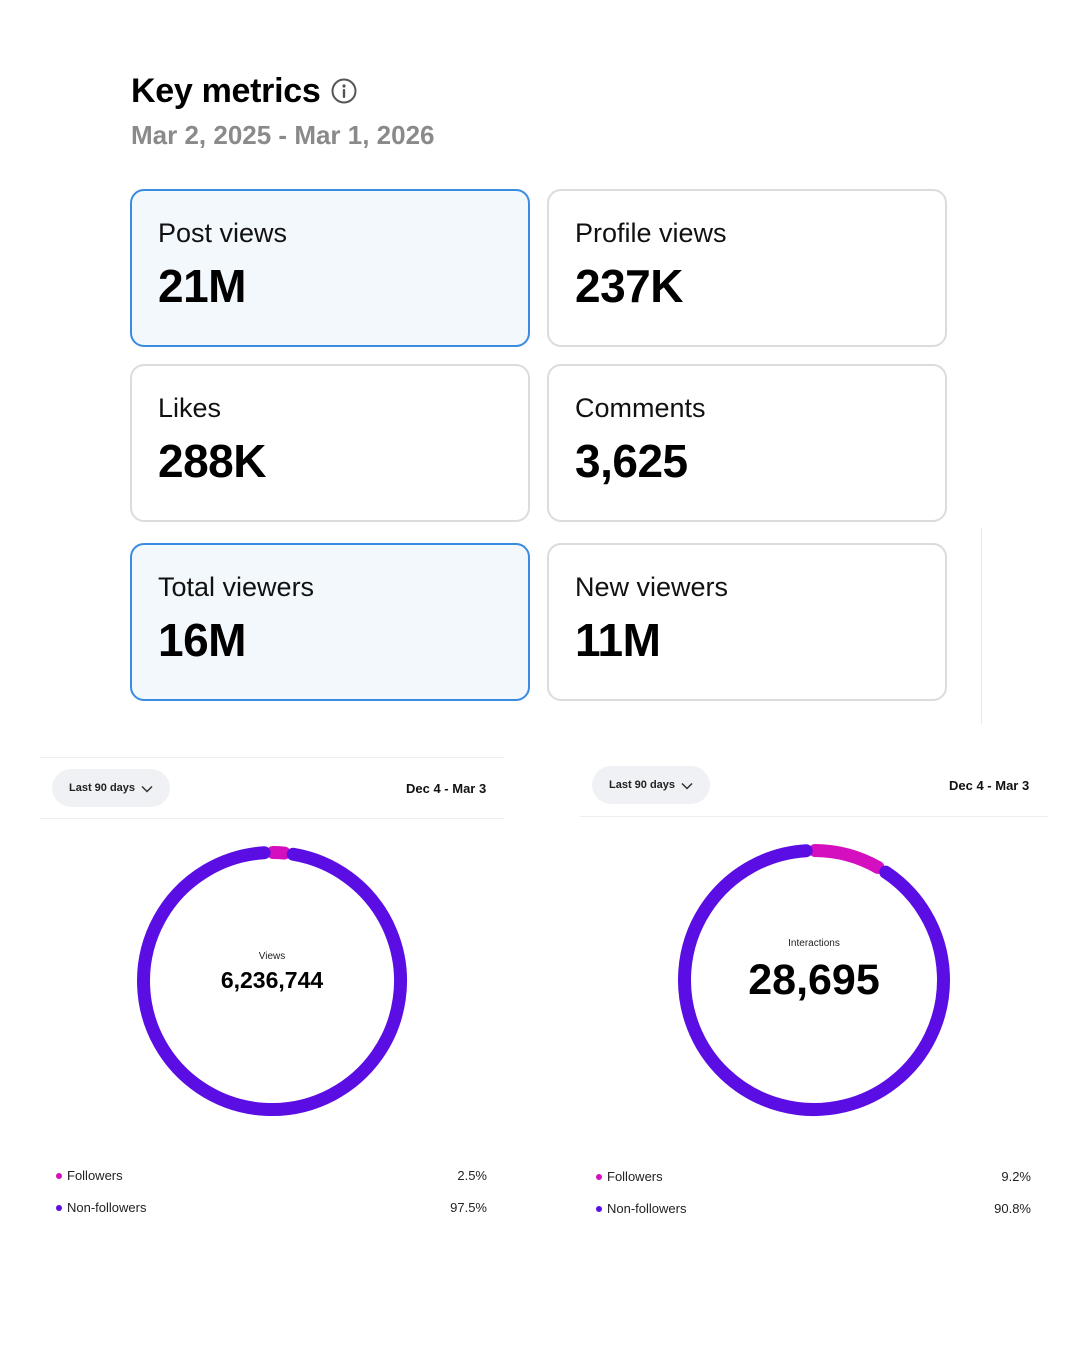 The image size is (1080, 1350). Describe the element at coordinates (1012, 1208) in the screenshot. I see `legend-value: 90.8%` at that location.